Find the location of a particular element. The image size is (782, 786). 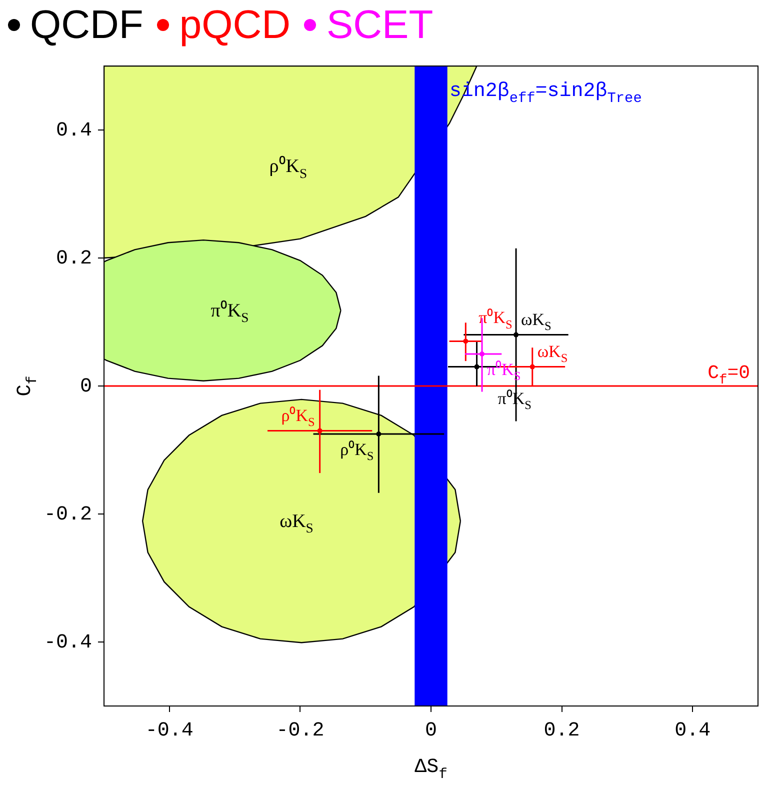

legend-label: pQCD is located at coordinates (234, 25).